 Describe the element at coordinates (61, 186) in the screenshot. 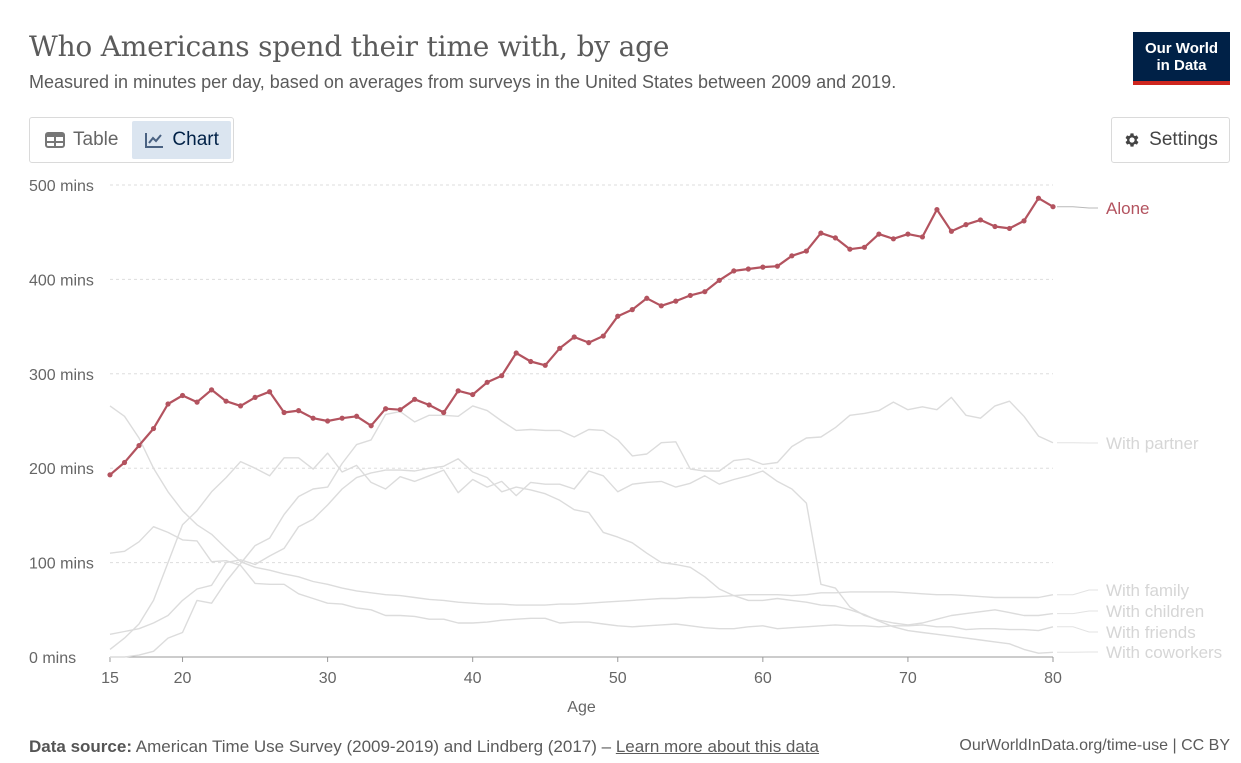

I see `y-tick-label: 500 mins` at that location.